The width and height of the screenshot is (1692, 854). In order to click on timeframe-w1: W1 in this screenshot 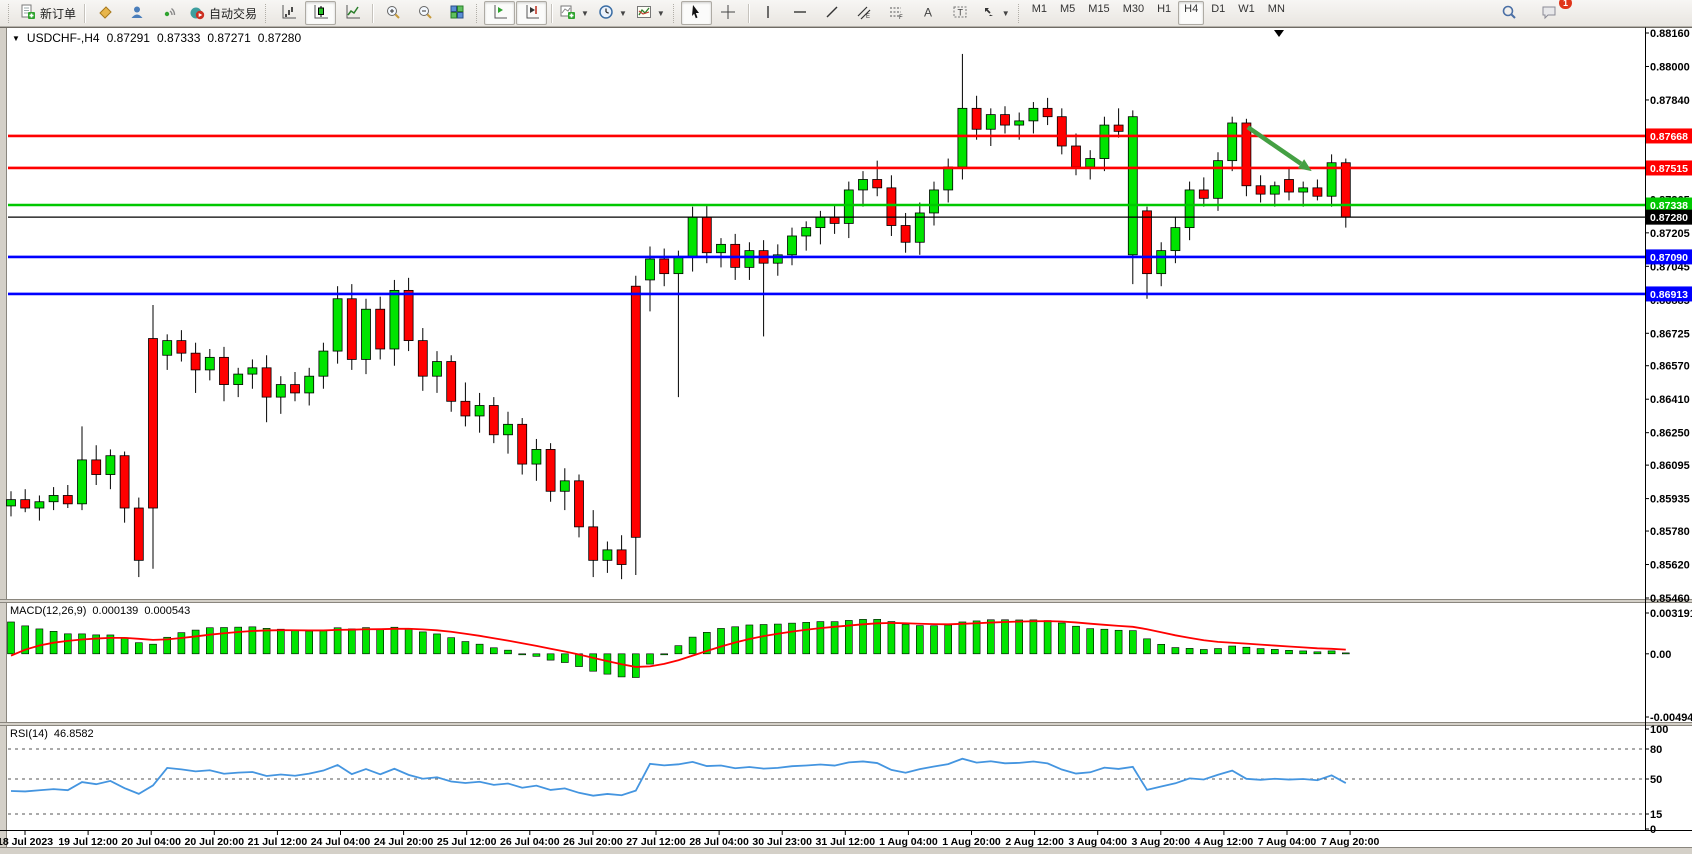, I will do `click(1246, 9)`.